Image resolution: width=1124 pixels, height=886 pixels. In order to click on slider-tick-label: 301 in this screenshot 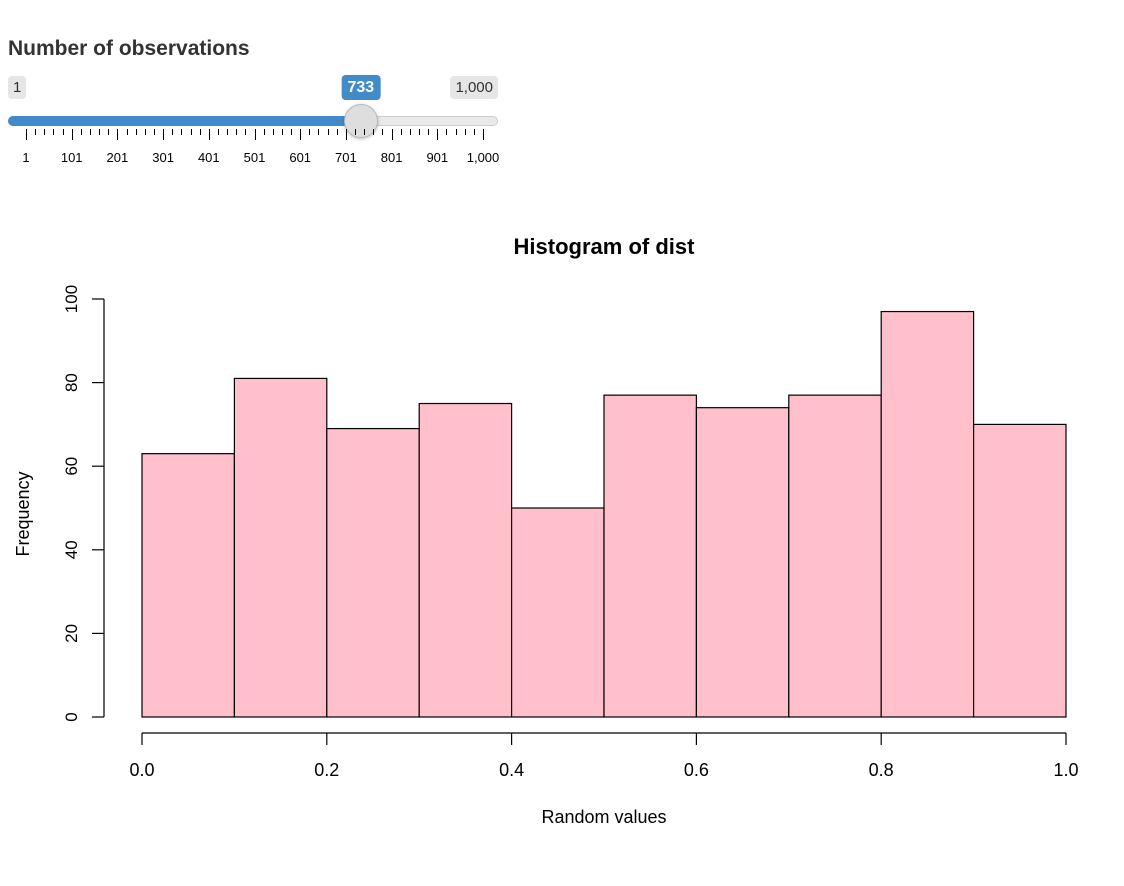, I will do `click(163, 157)`.